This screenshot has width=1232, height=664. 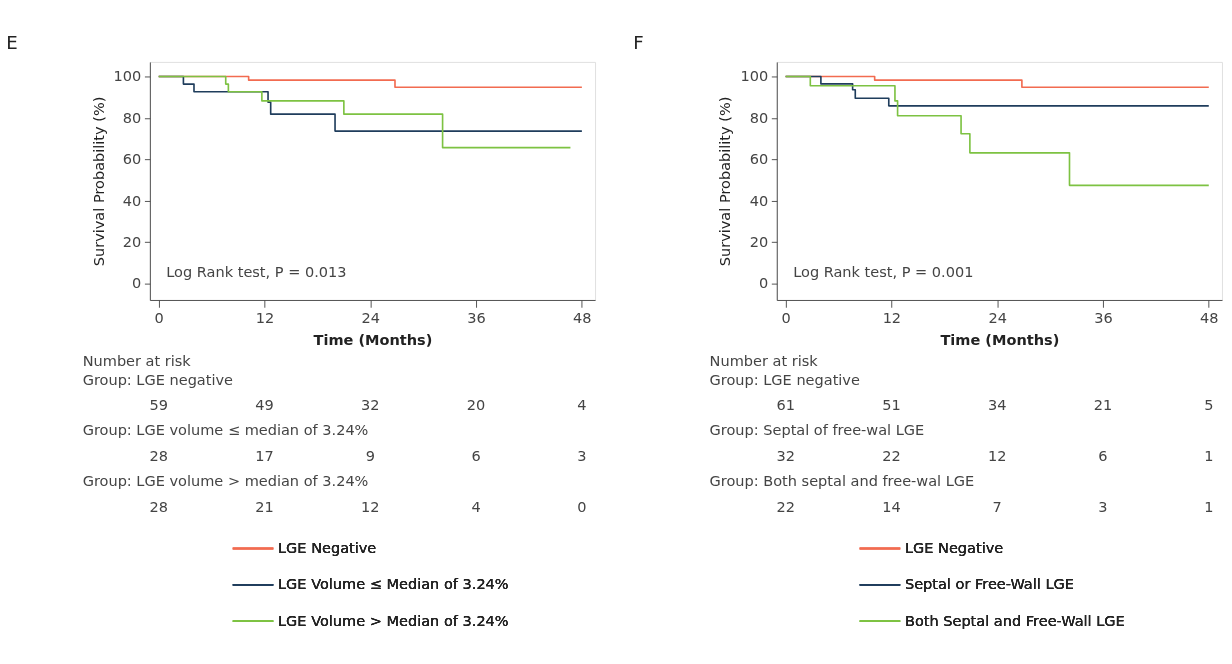 What do you see at coordinates (264, 404) in the screenshot?
I see `text: 49` at bounding box center [264, 404].